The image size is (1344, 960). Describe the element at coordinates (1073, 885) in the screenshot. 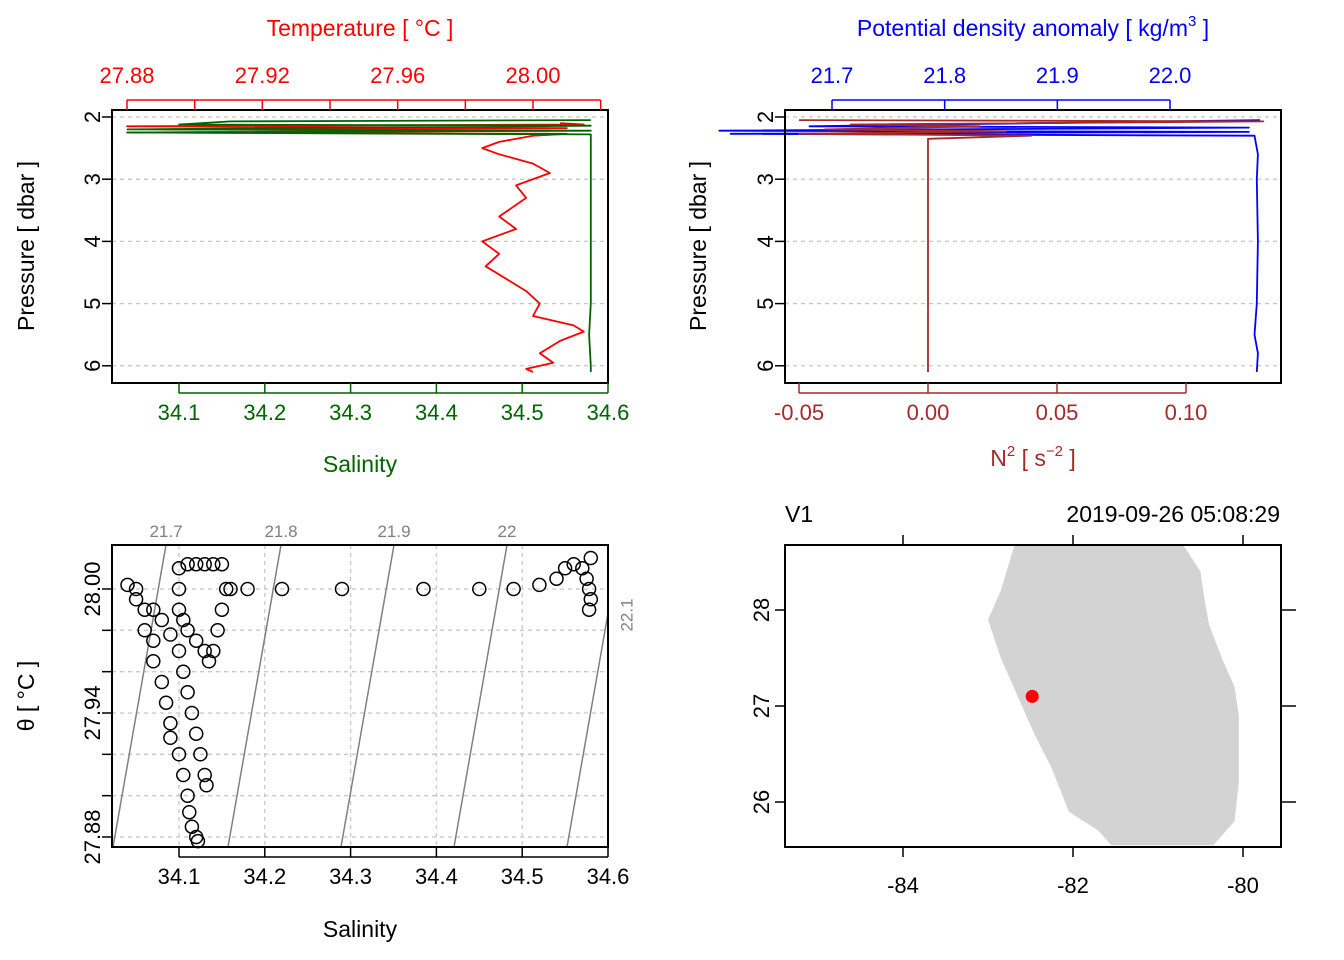

I see `x-tick-label: -82` at that location.